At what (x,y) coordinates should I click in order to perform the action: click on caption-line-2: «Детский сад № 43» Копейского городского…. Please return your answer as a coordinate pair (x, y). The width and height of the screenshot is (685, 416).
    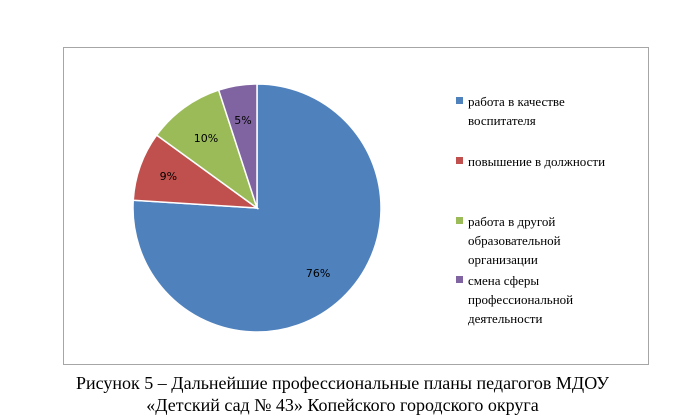
    Looking at the image, I should click on (342, 405).